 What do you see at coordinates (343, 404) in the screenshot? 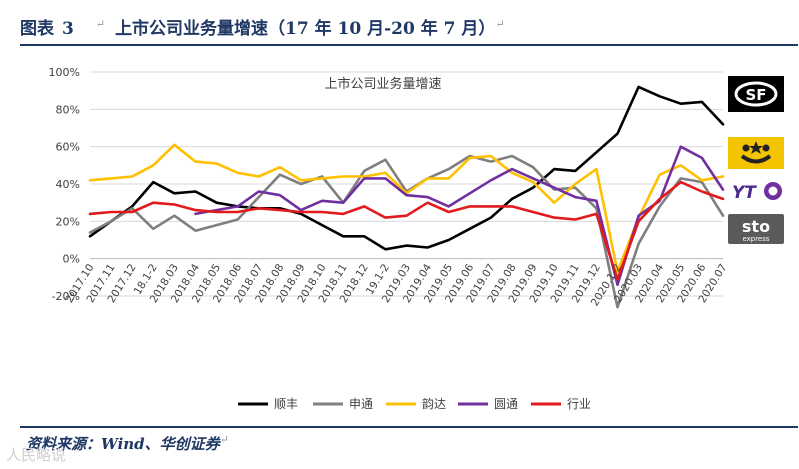
I see `legend-item-申通: 申通` at bounding box center [343, 404].